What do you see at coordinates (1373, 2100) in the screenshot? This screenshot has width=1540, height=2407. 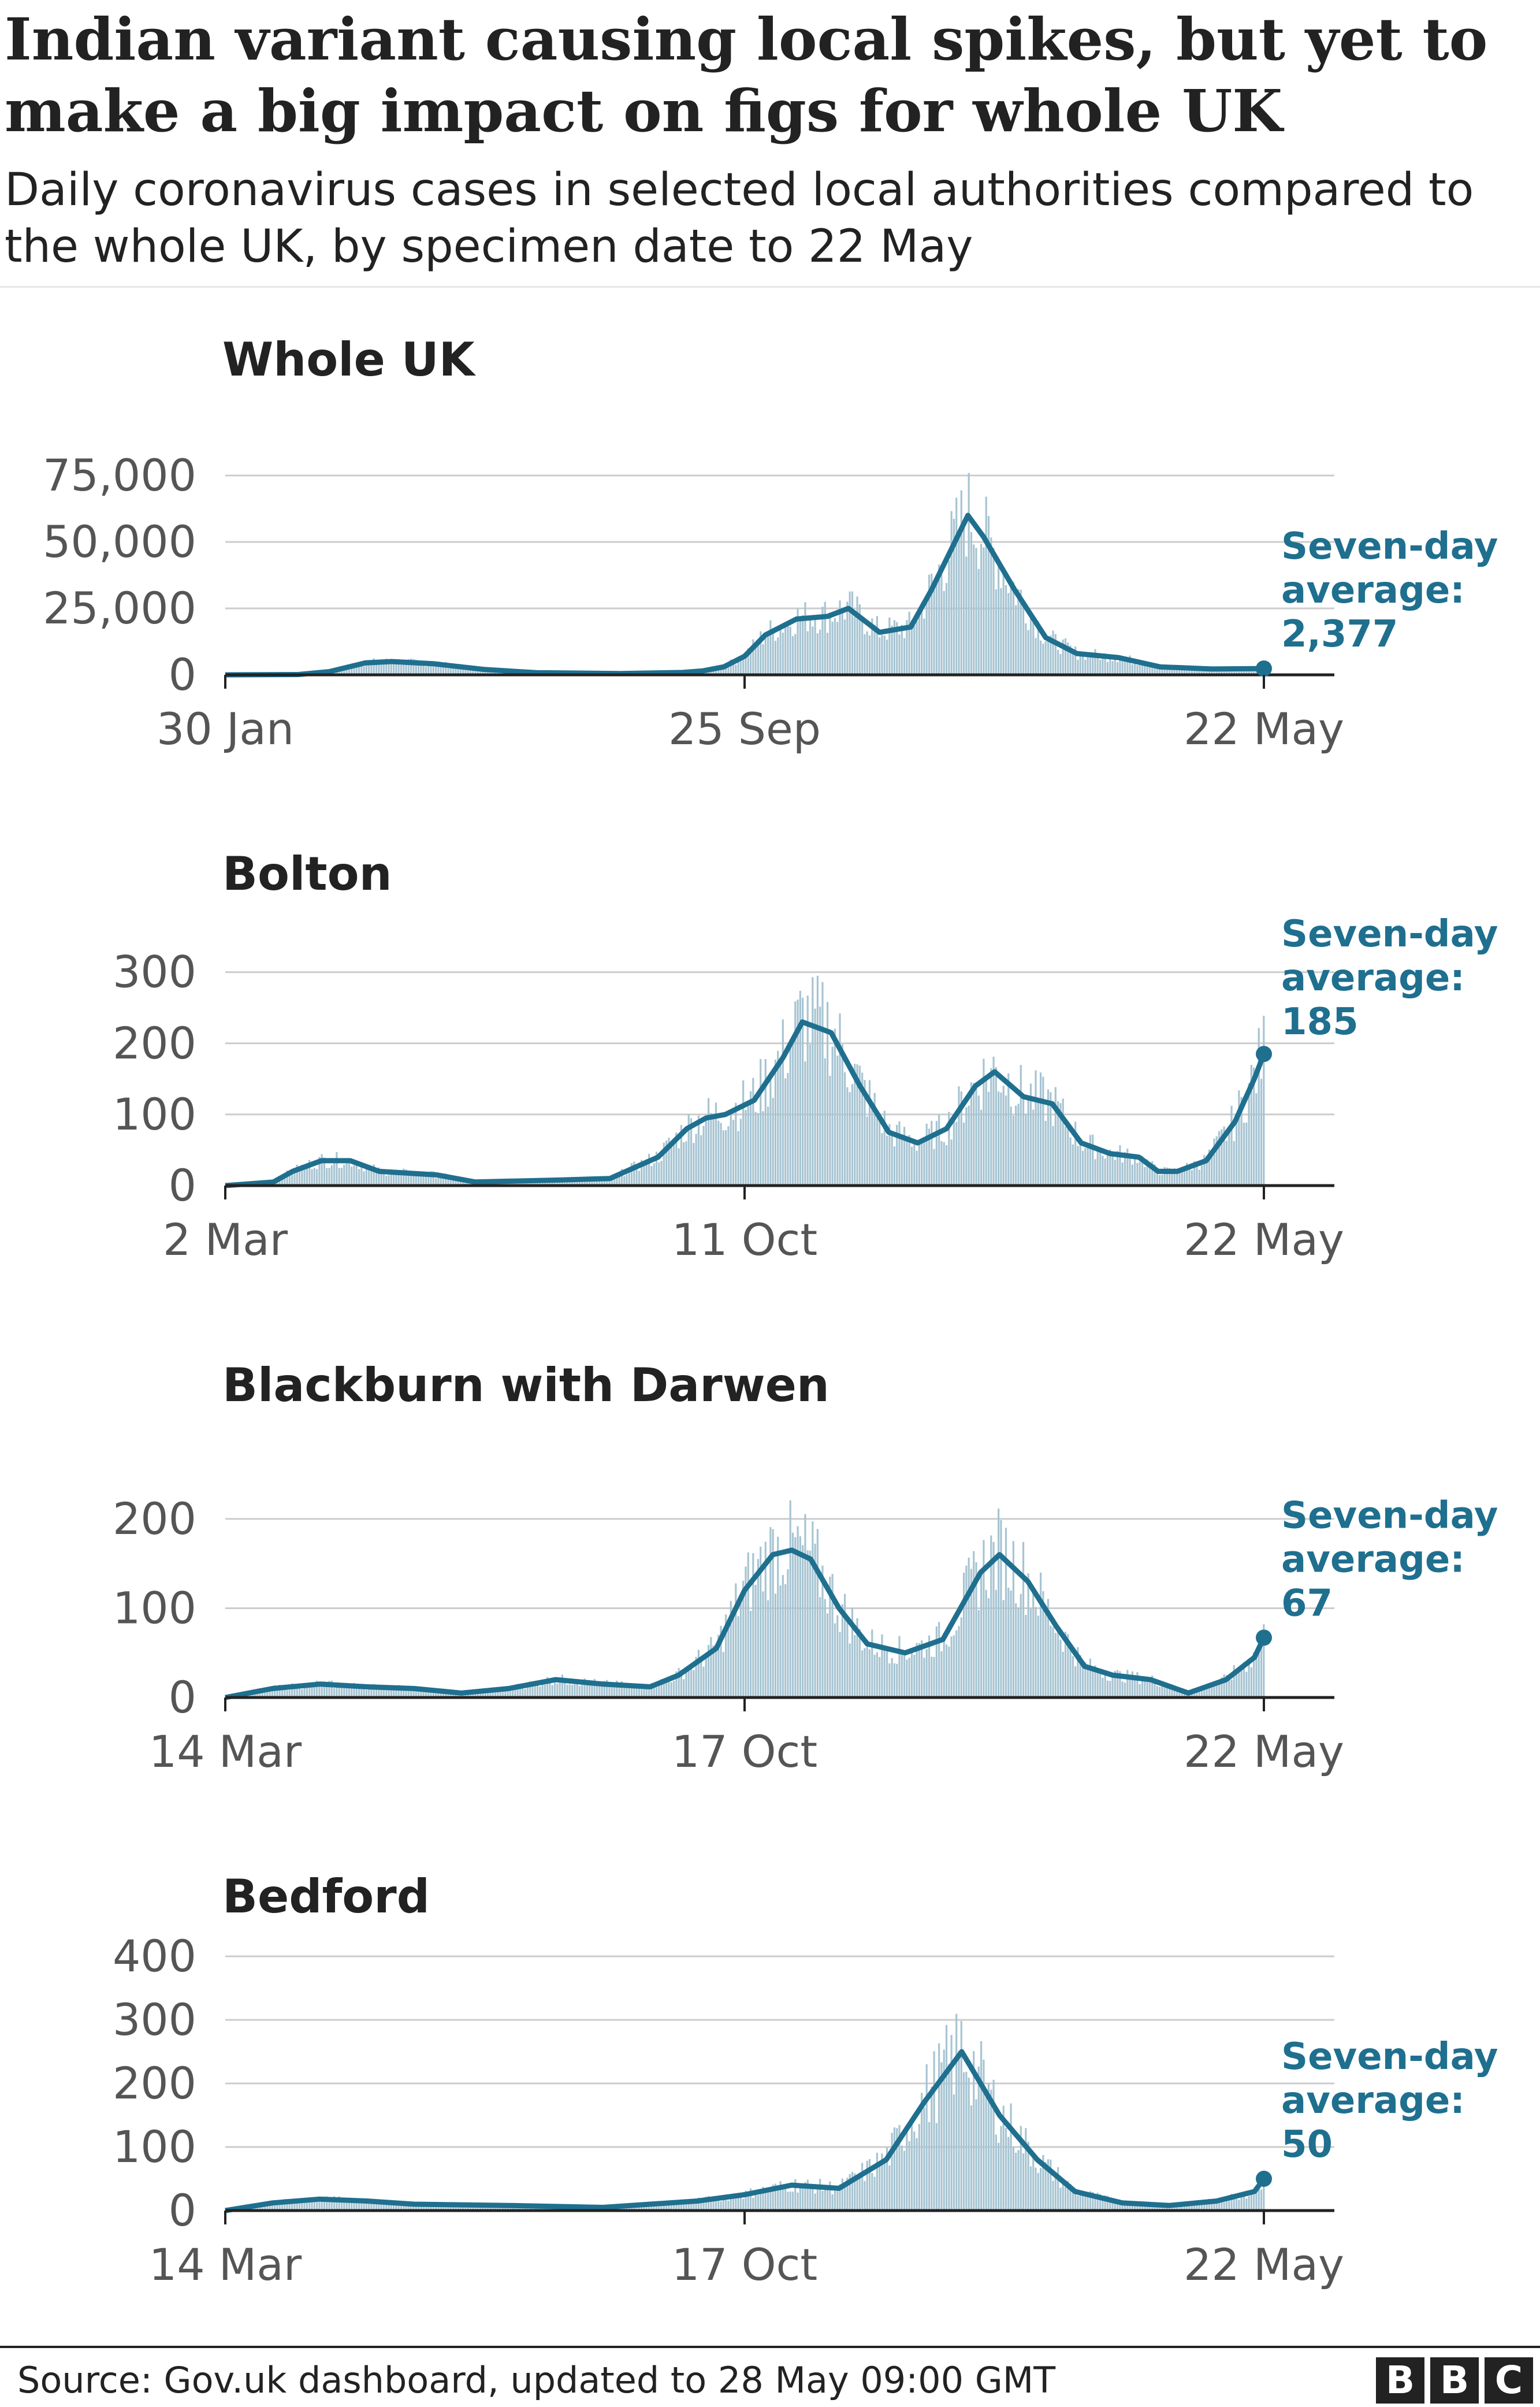 I see `seven-day-annotation: average:` at bounding box center [1373, 2100].